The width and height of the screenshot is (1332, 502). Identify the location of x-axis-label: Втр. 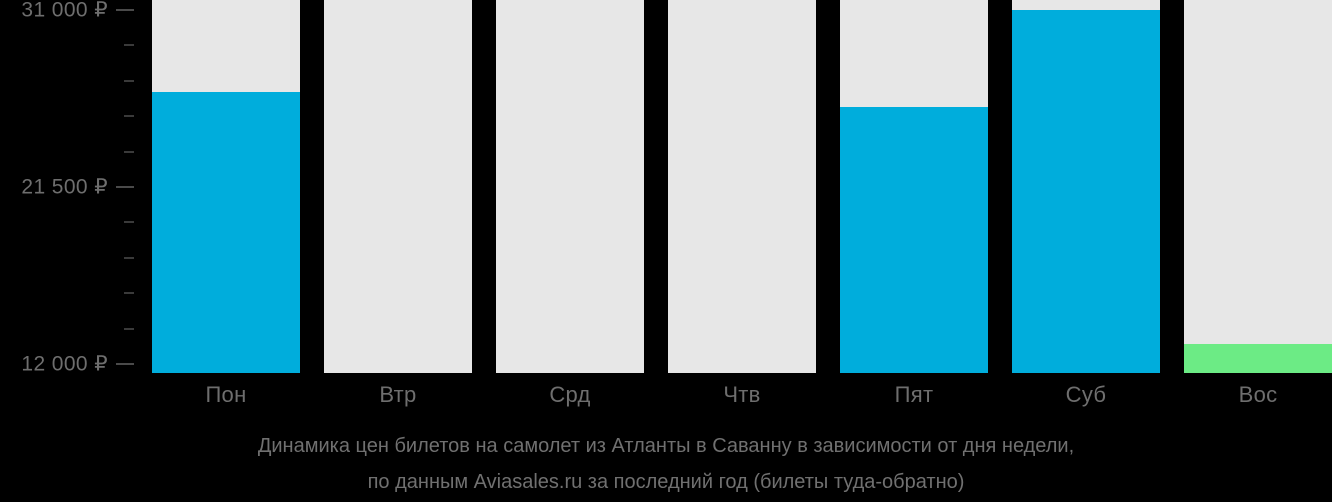
(398, 394).